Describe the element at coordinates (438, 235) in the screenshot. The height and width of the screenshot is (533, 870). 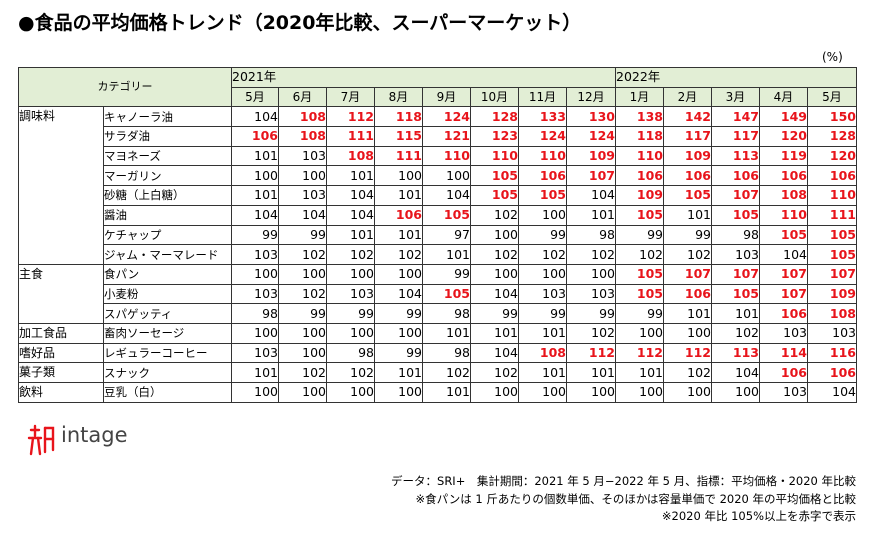
I see `table-row: ケチャップ 99 99 101 101 97 100 99 98 99 99 98 105 105` at that location.